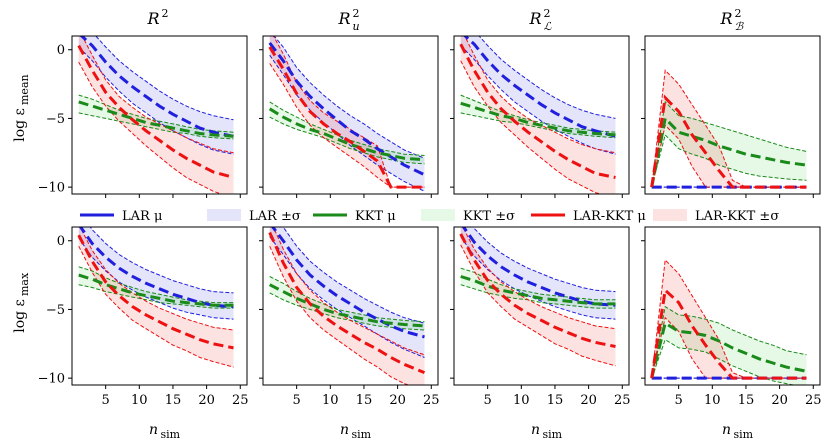 This screenshot has width=830, height=443. What do you see at coordinates (356, 26) in the screenshot?
I see `column-title-sub: u` at bounding box center [356, 26].